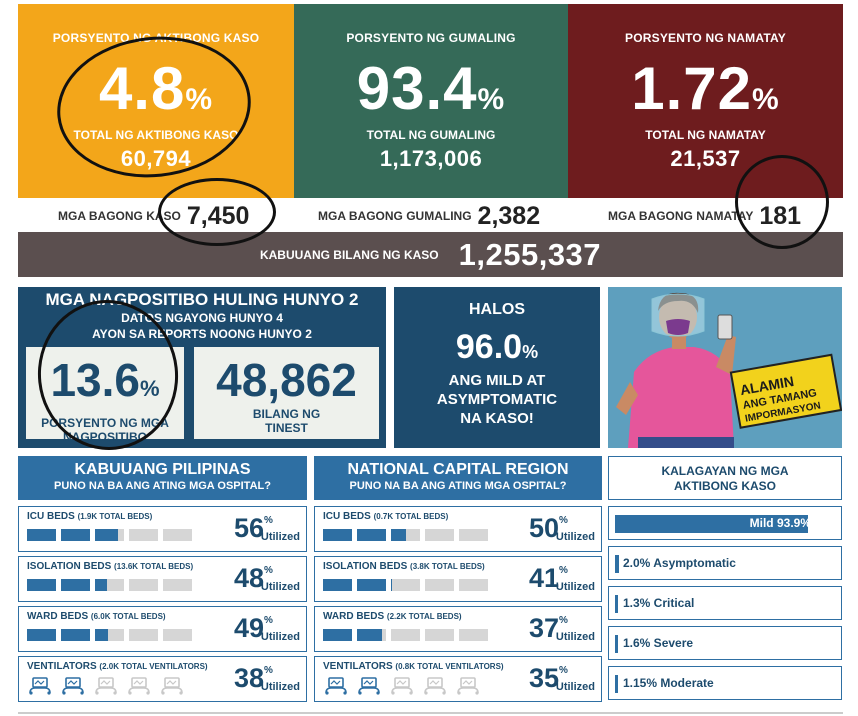 This screenshot has height=716, width=858. Describe the element at coordinates (725, 683) in the screenshot. I see `status-row: 1.15% Moderate` at that location.